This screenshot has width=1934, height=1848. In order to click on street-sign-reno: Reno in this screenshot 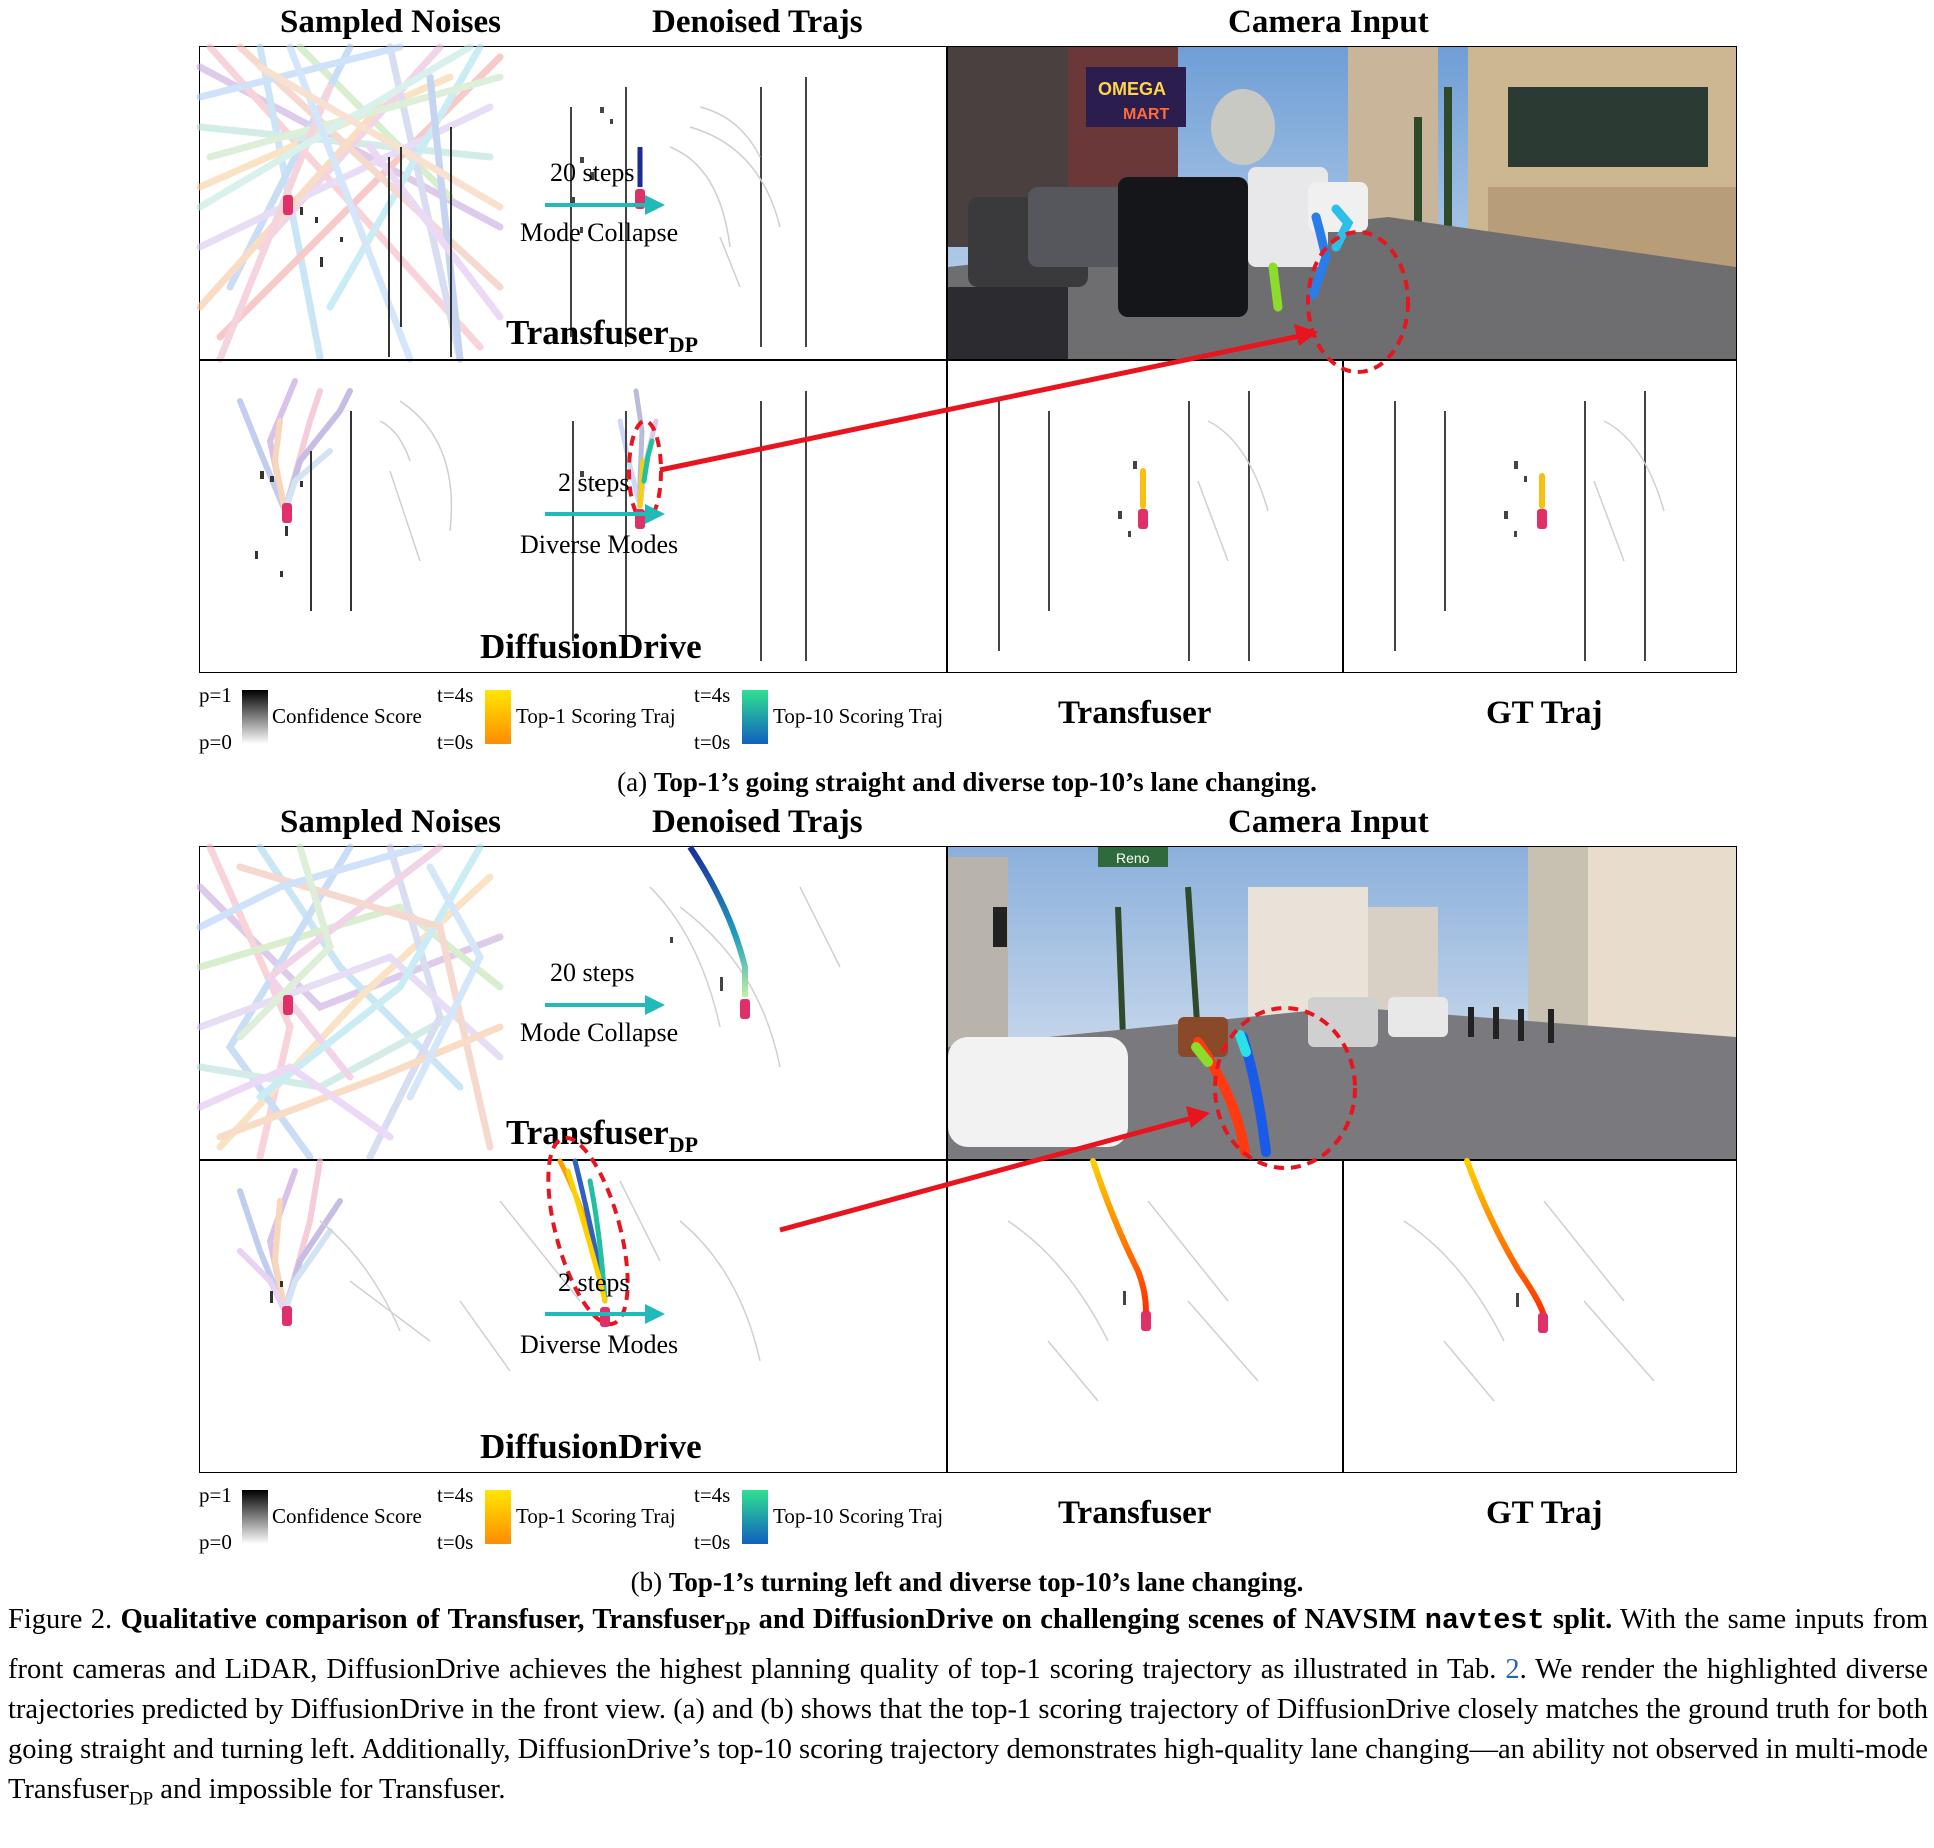, I will do `click(1133, 858)`.